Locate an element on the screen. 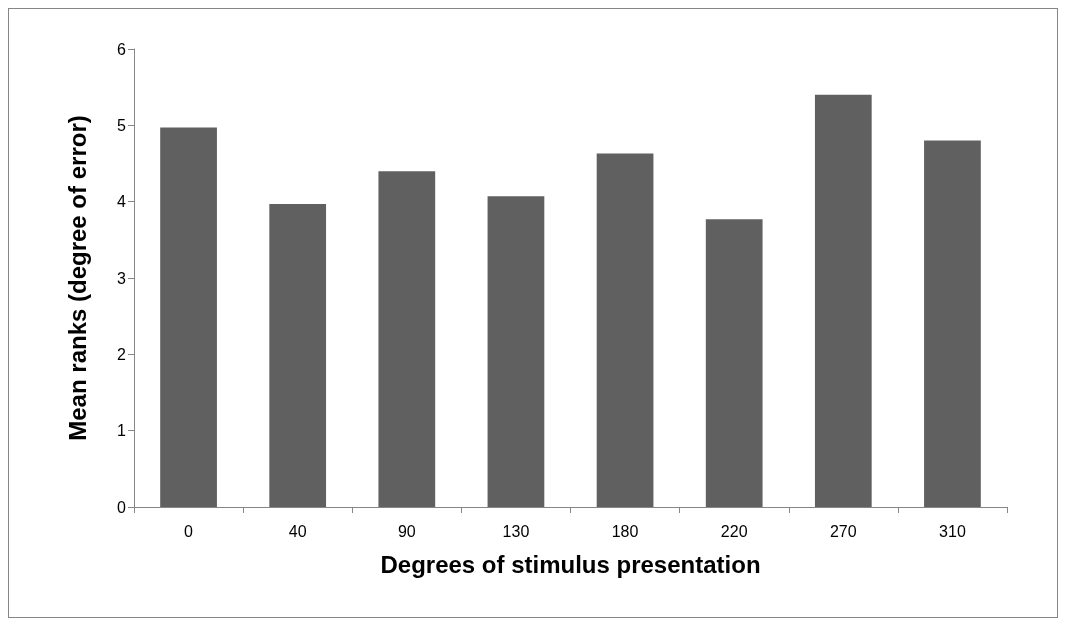 This screenshot has height=632, width=1073. y-tick-label: 2 is located at coordinates (122, 354).